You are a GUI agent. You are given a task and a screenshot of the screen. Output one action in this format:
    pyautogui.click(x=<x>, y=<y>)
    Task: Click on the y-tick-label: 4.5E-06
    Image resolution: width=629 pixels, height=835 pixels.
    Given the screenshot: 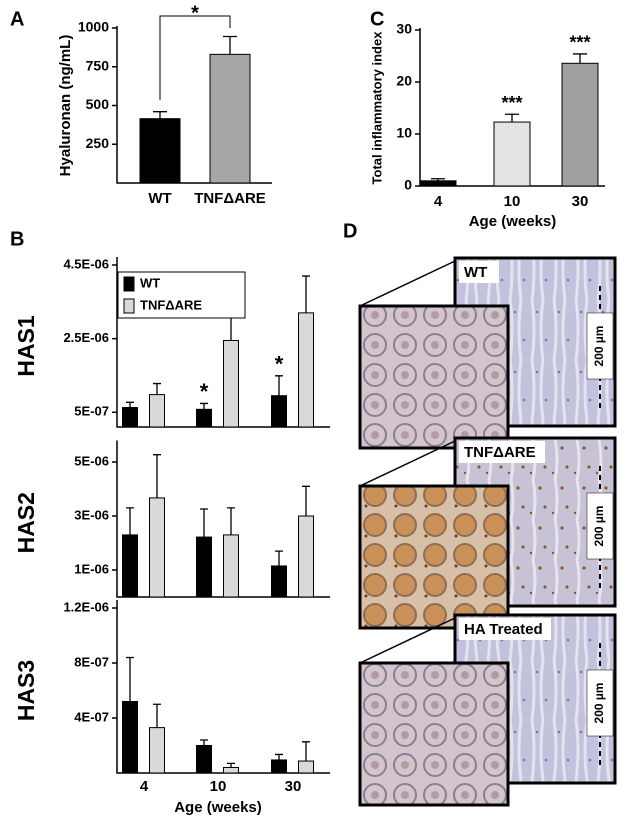 What is the action you would take?
    pyautogui.click(x=86, y=263)
    